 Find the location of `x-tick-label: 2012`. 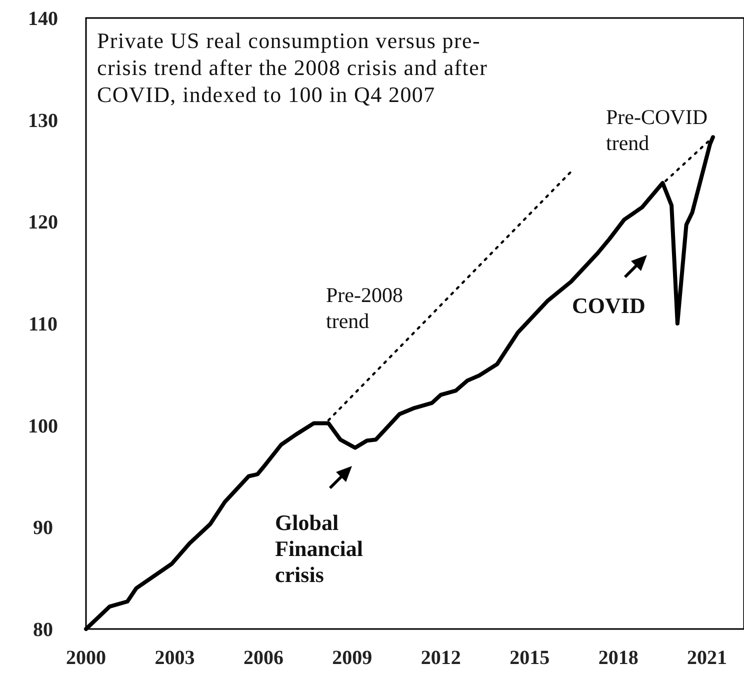

x-tick-label: 2012 is located at coordinates (440, 658).